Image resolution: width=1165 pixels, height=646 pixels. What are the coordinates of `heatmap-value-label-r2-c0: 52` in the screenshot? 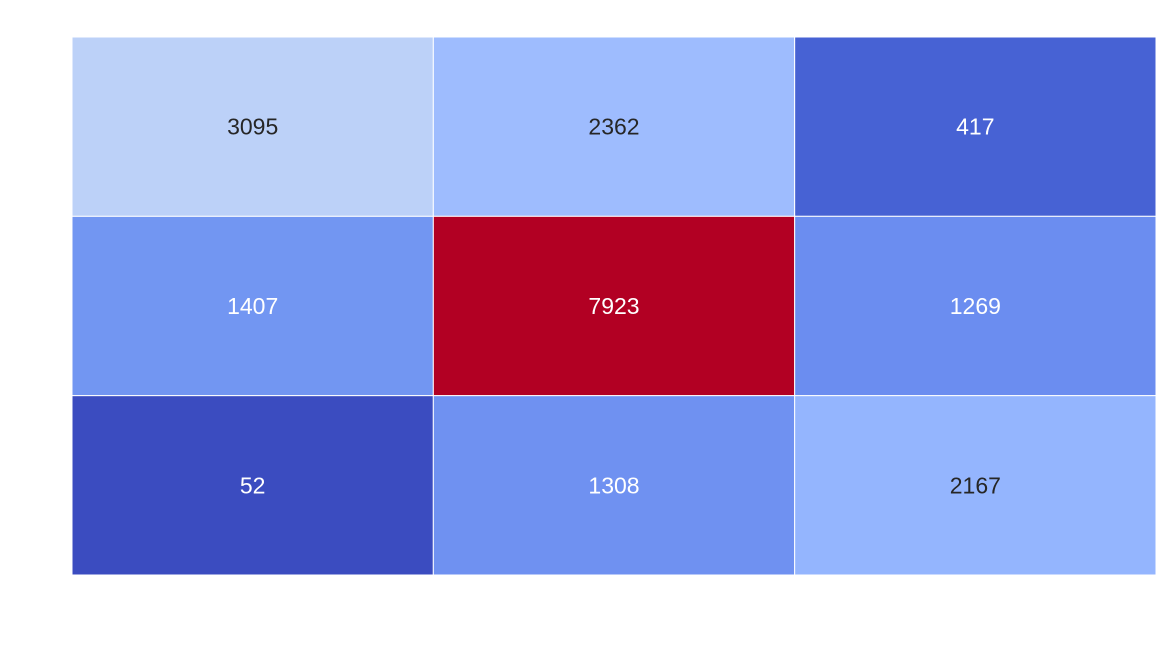 It's located at (253, 485).